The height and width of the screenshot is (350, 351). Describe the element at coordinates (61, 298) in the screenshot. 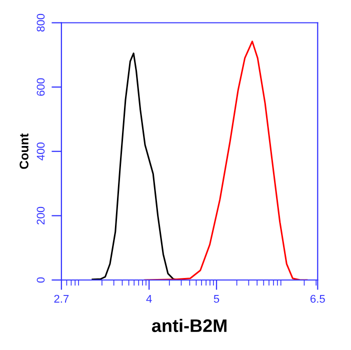

I see `x-tick-label: 2.7` at that location.